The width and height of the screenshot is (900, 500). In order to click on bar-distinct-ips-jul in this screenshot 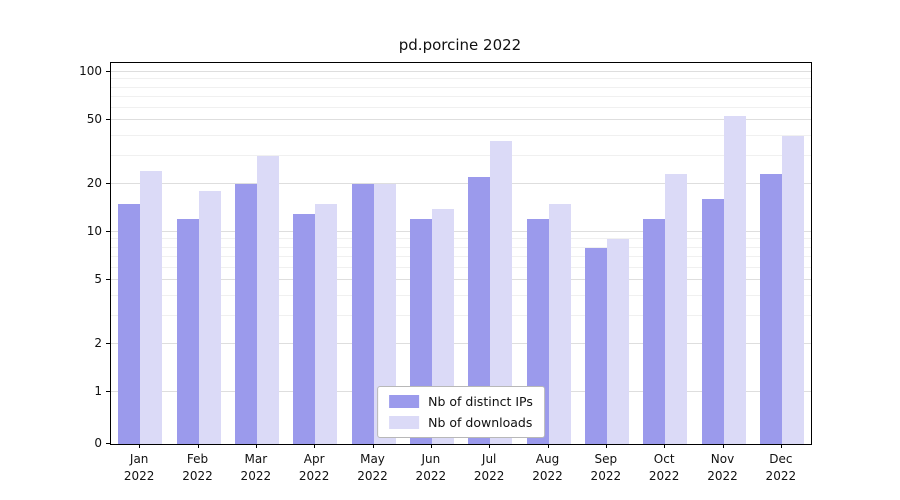, I will do `click(479, 310)`.